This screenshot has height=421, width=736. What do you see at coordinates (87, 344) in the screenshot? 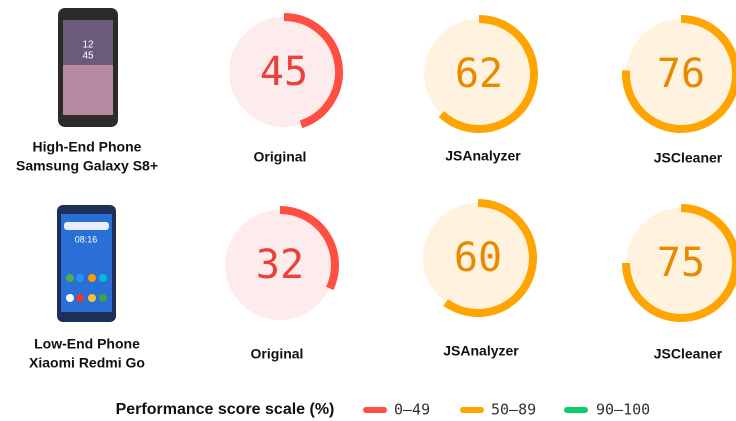
I see `device-name: Low-End Phone` at bounding box center [87, 344].